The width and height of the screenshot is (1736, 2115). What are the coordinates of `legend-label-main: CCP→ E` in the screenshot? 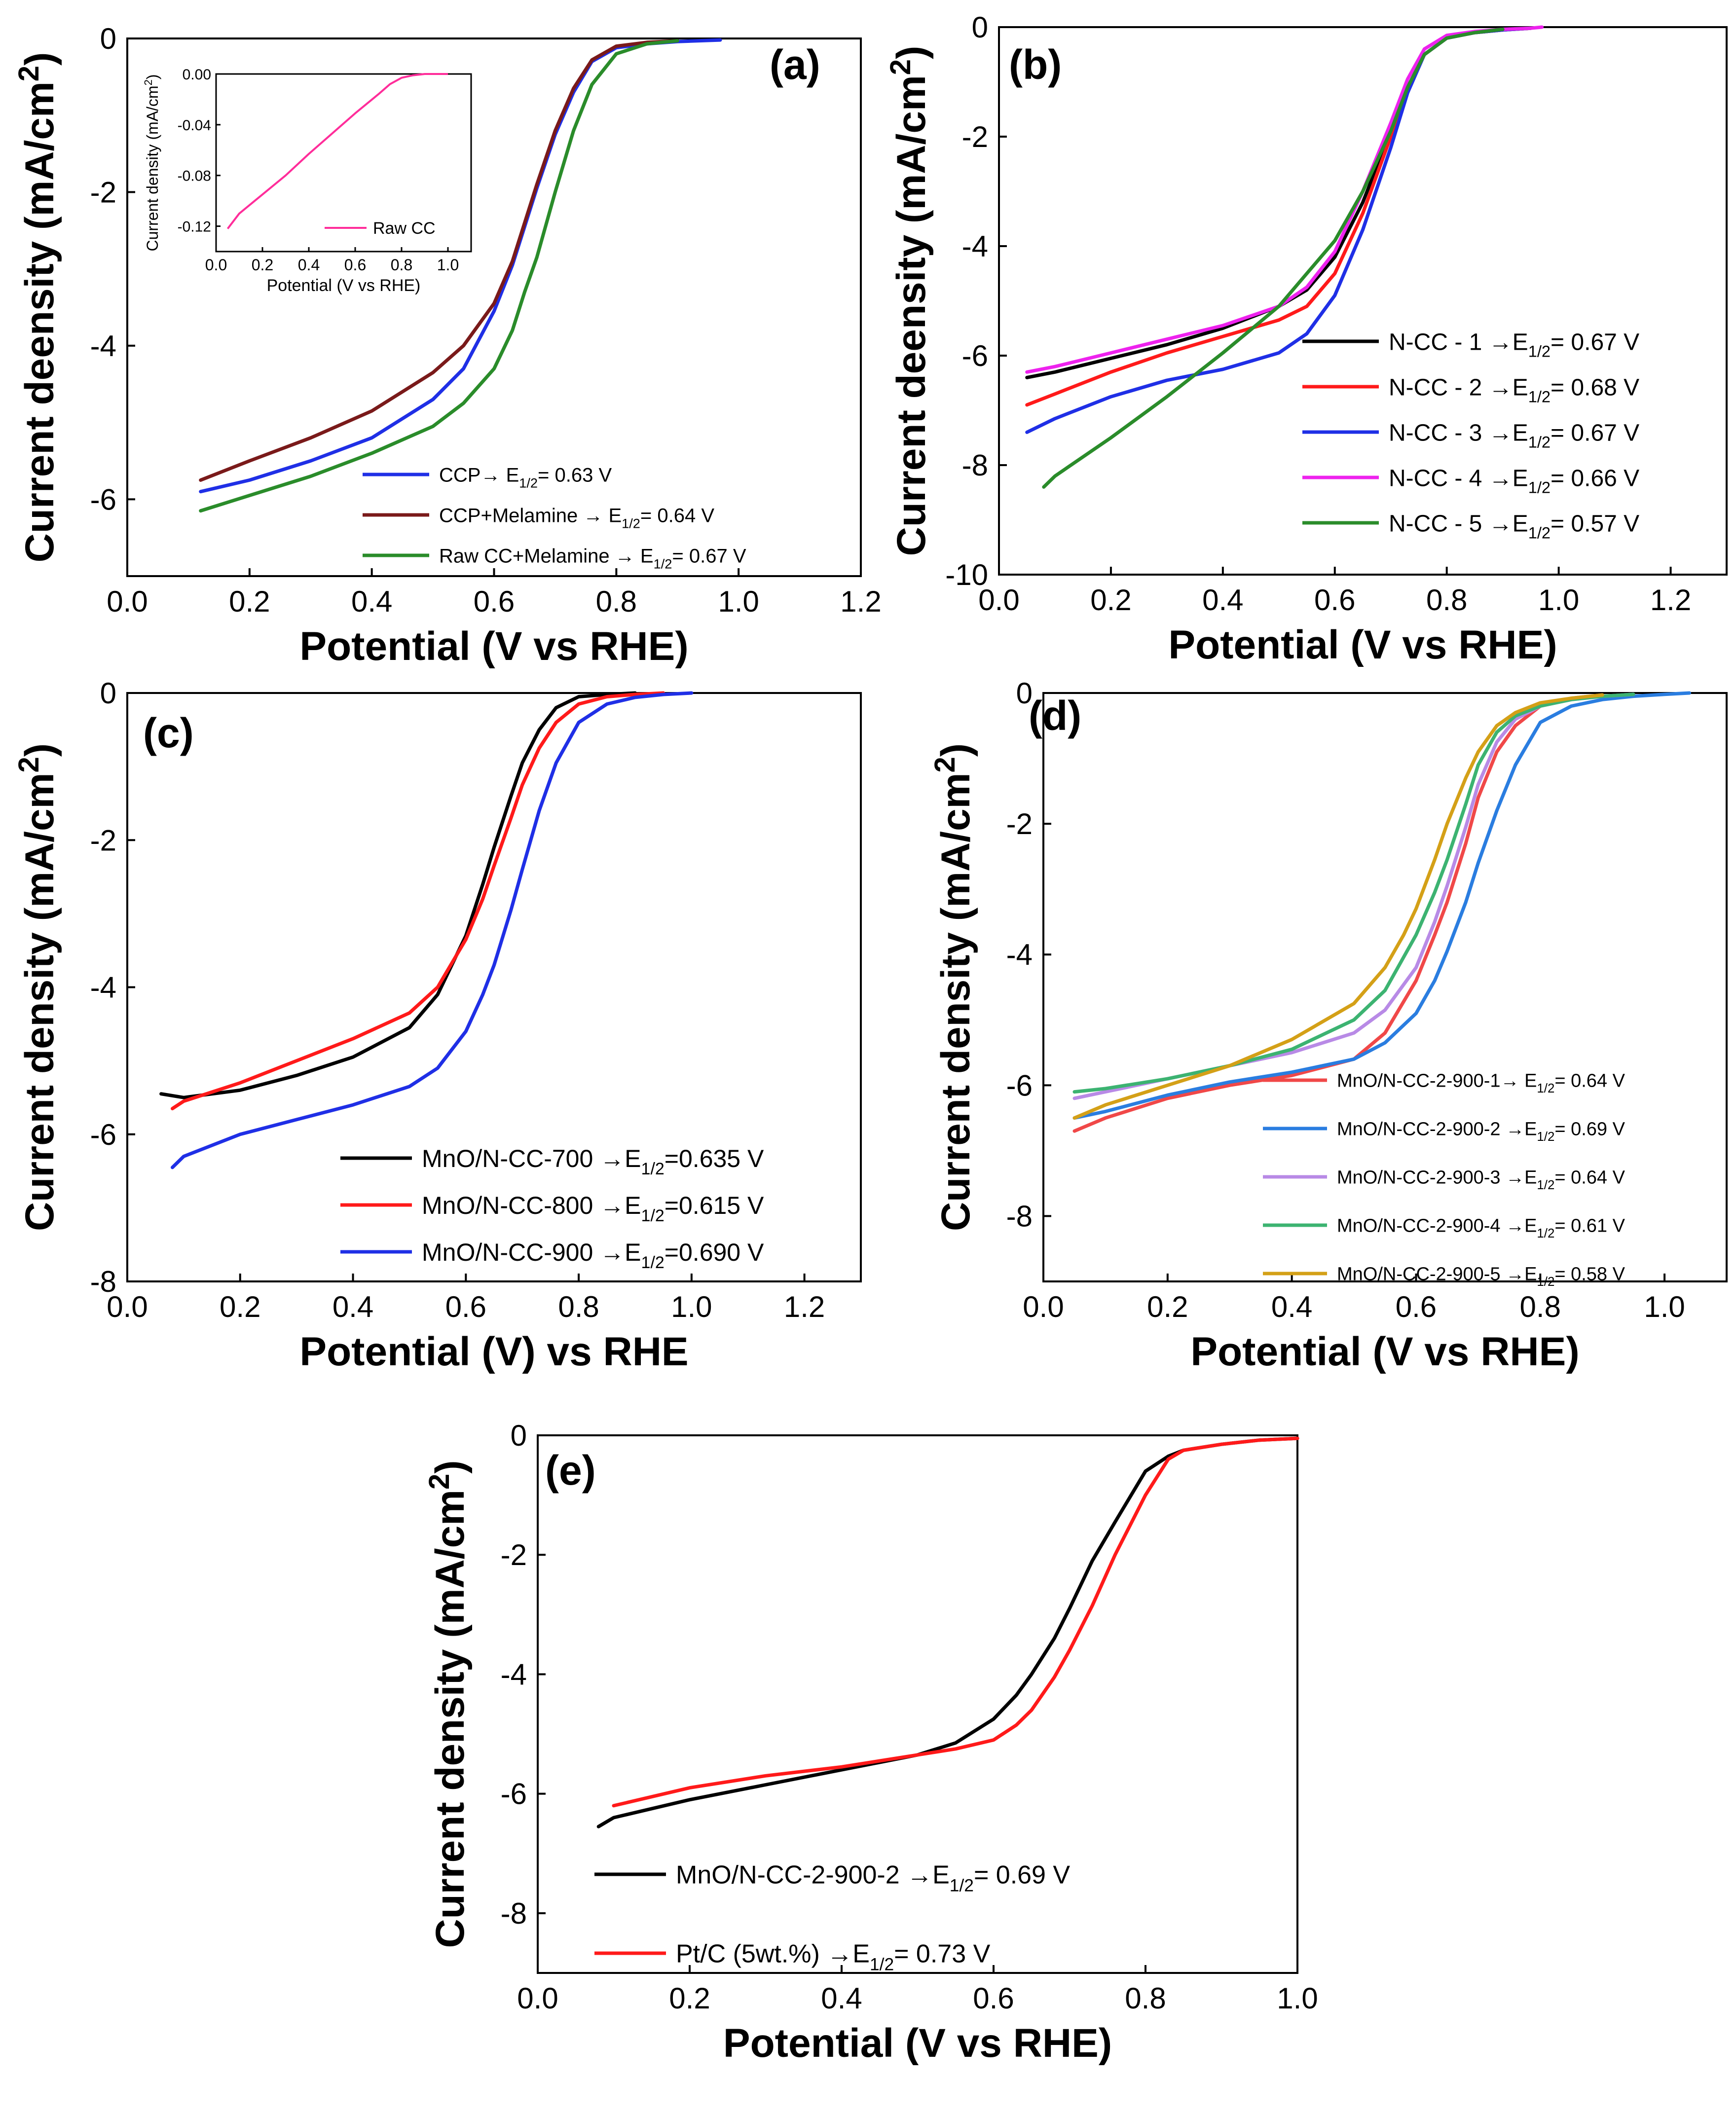 It's located at (479, 475).